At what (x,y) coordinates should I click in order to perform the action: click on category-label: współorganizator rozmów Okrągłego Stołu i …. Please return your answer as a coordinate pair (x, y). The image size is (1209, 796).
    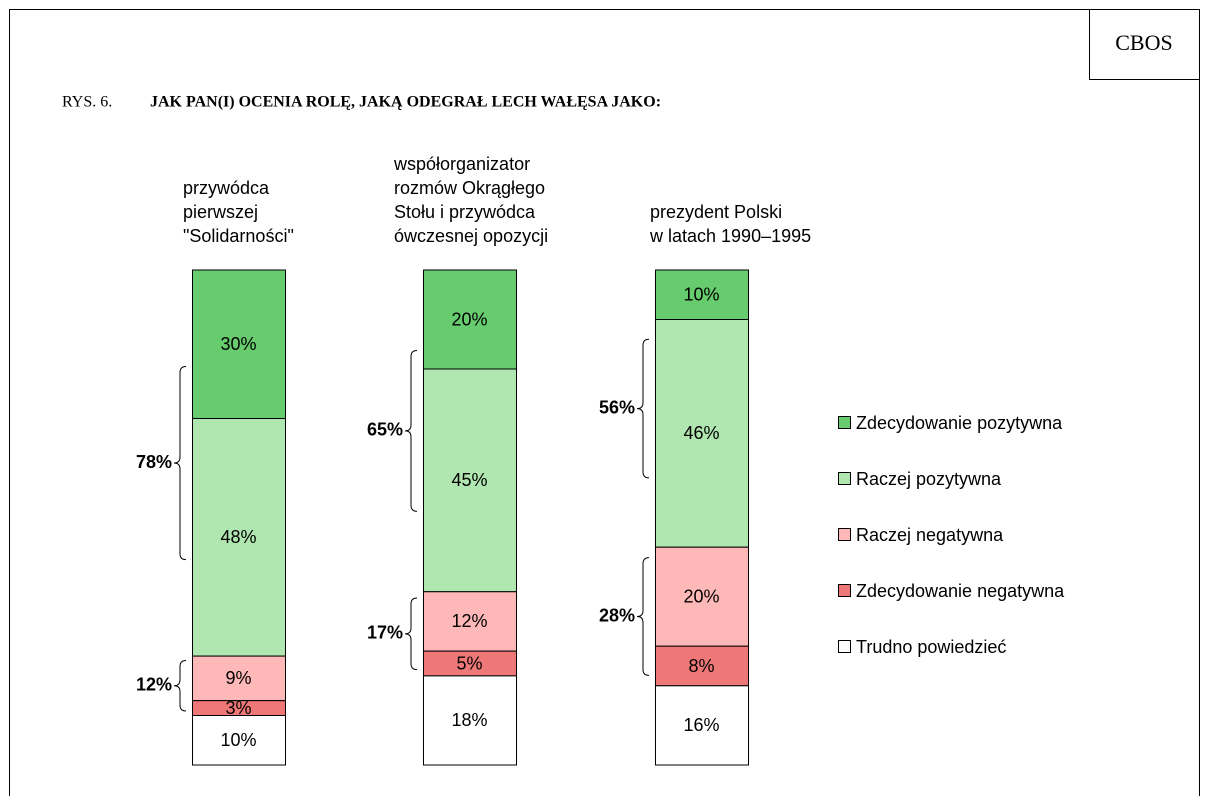
    Looking at the image, I should click on (470, 200).